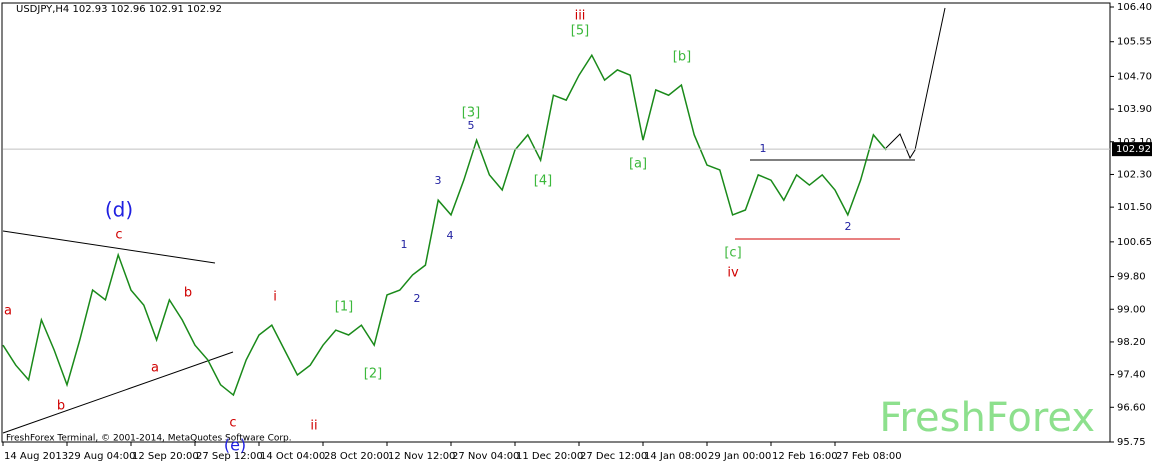 This screenshot has width=1154, height=465. What do you see at coordinates (438, 180) in the screenshot?
I see `wave-label: 3` at bounding box center [438, 180].